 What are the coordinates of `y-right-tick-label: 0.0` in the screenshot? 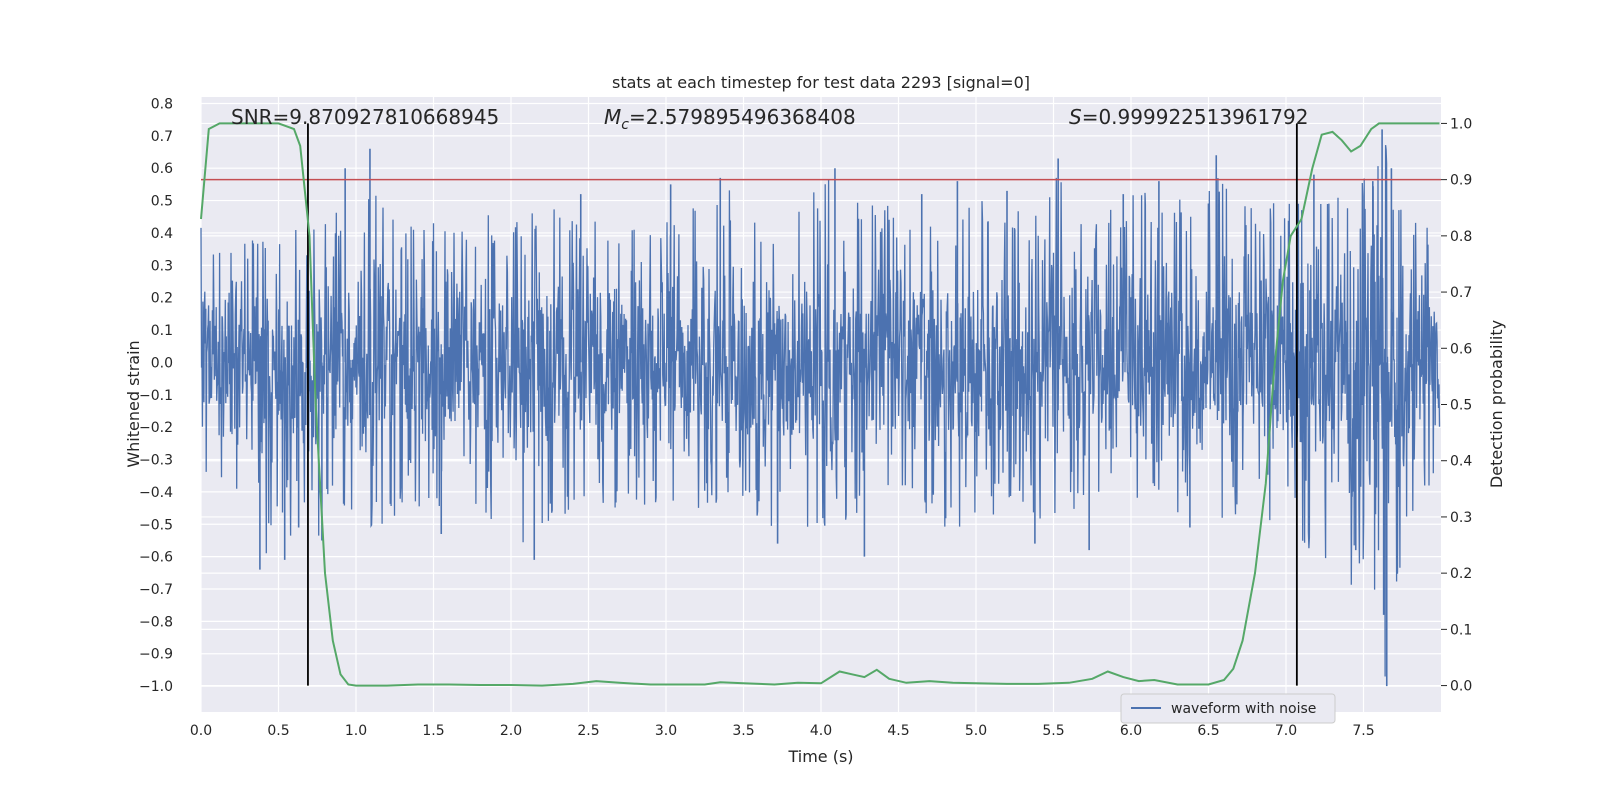 It's located at (1461, 687).